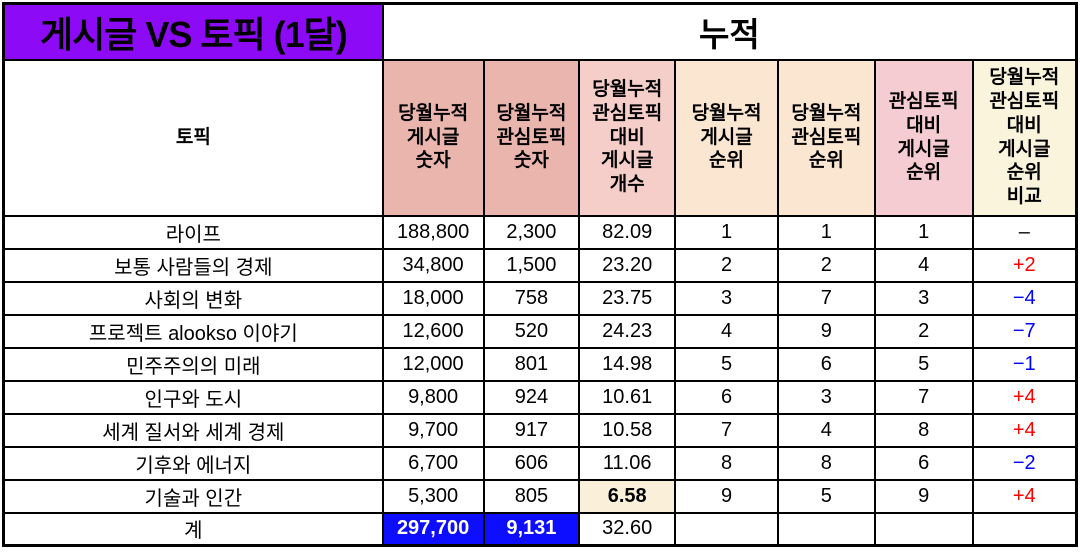  Describe the element at coordinates (531, 232) in the screenshot. I see `cell-interest: 2,300` at that location.